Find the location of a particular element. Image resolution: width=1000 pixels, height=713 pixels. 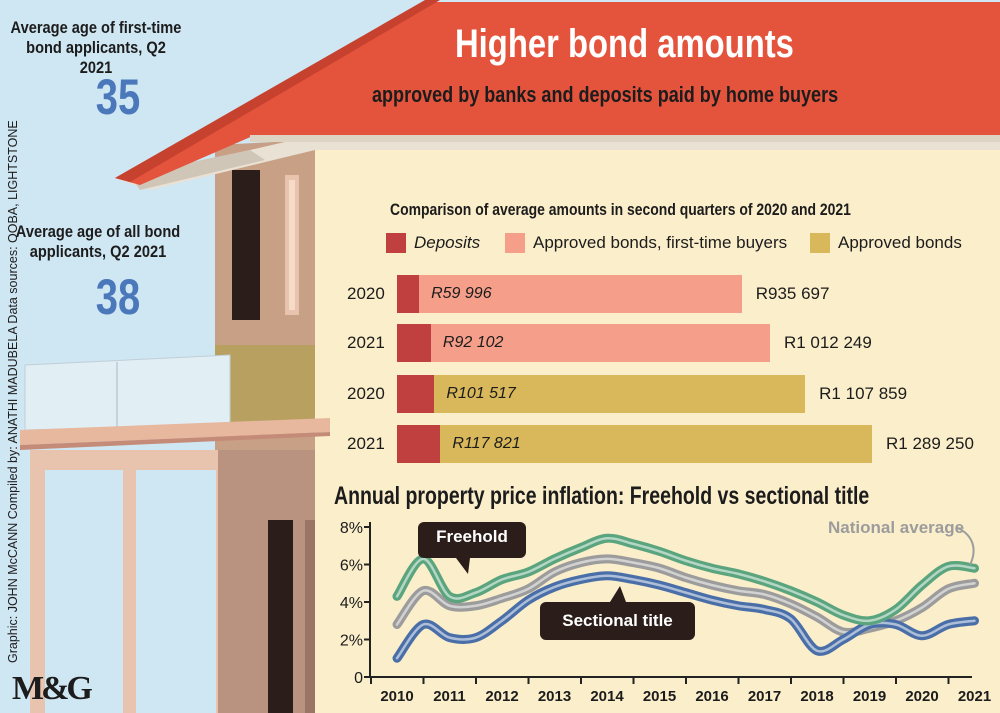

side-window is located at coordinates (246, 245).